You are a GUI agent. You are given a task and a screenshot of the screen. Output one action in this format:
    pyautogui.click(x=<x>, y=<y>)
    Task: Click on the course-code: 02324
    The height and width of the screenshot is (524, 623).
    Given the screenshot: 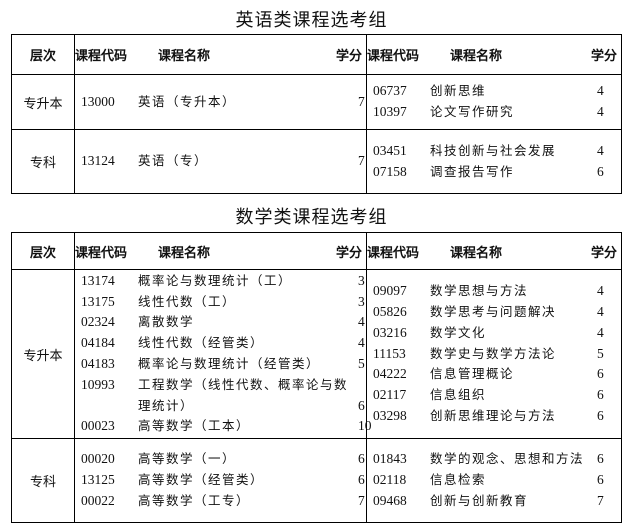 What is the action you would take?
    pyautogui.click(x=98, y=322)
    